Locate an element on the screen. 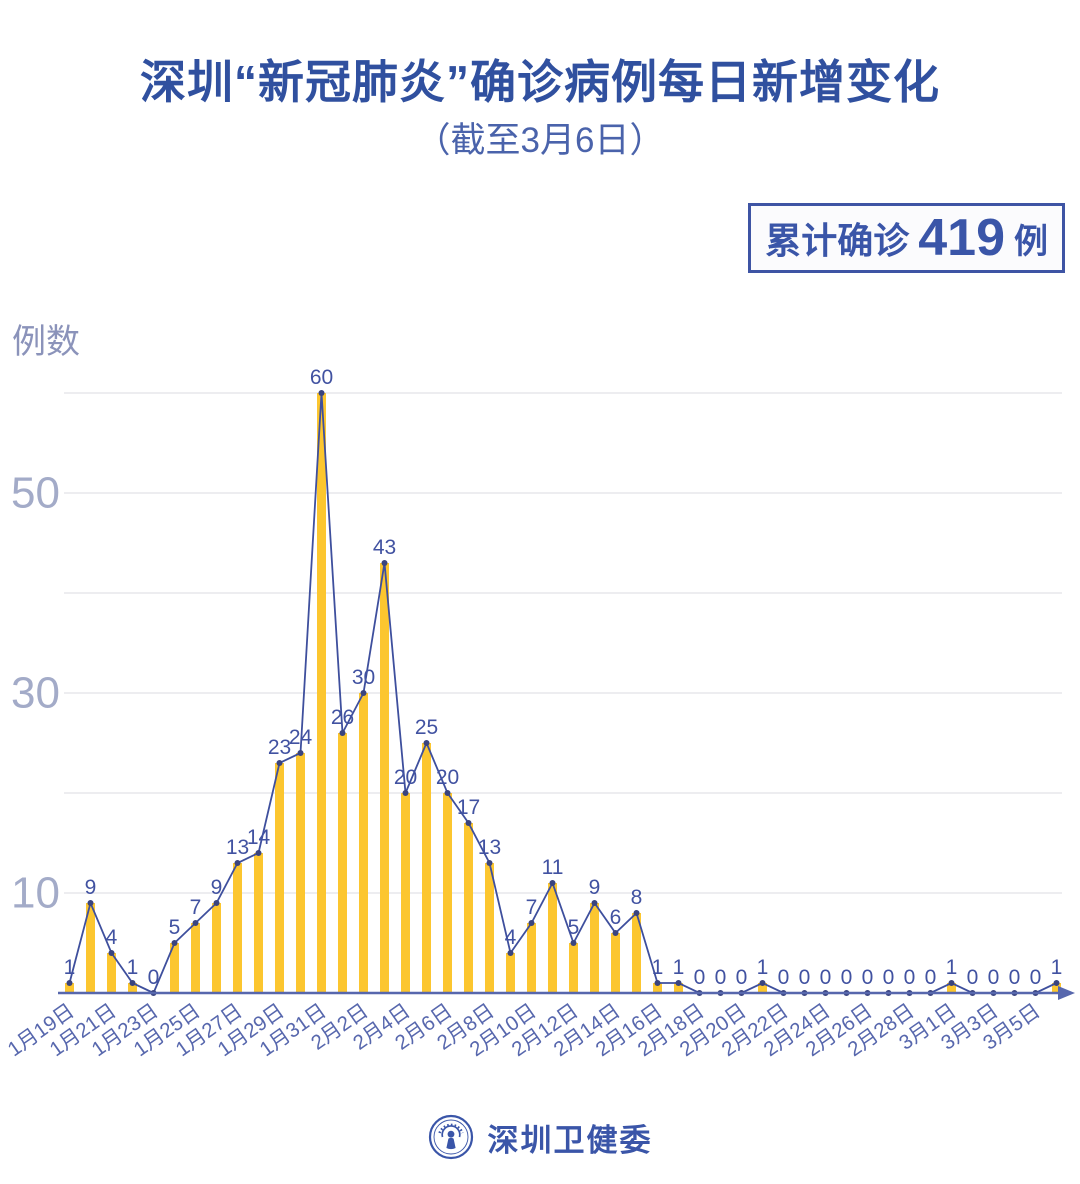 The width and height of the screenshot is (1080, 1184). y-tick-label: 50 is located at coordinates (35, 493).